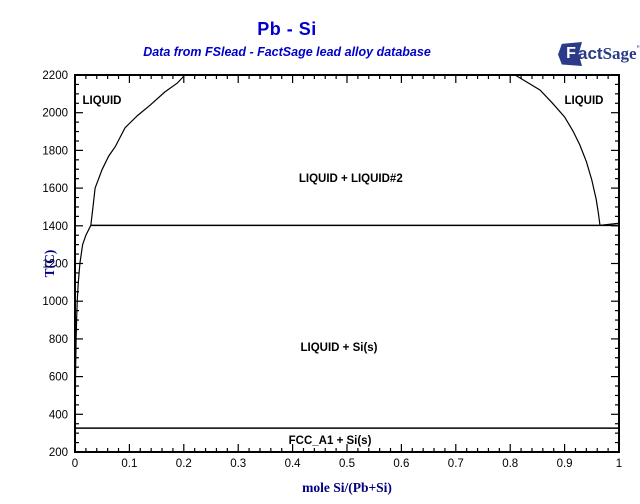  What do you see at coordinates (510, 464) in the screenshot?
I see `x-tick-label: 0.8` at bounding box center [510, 464].